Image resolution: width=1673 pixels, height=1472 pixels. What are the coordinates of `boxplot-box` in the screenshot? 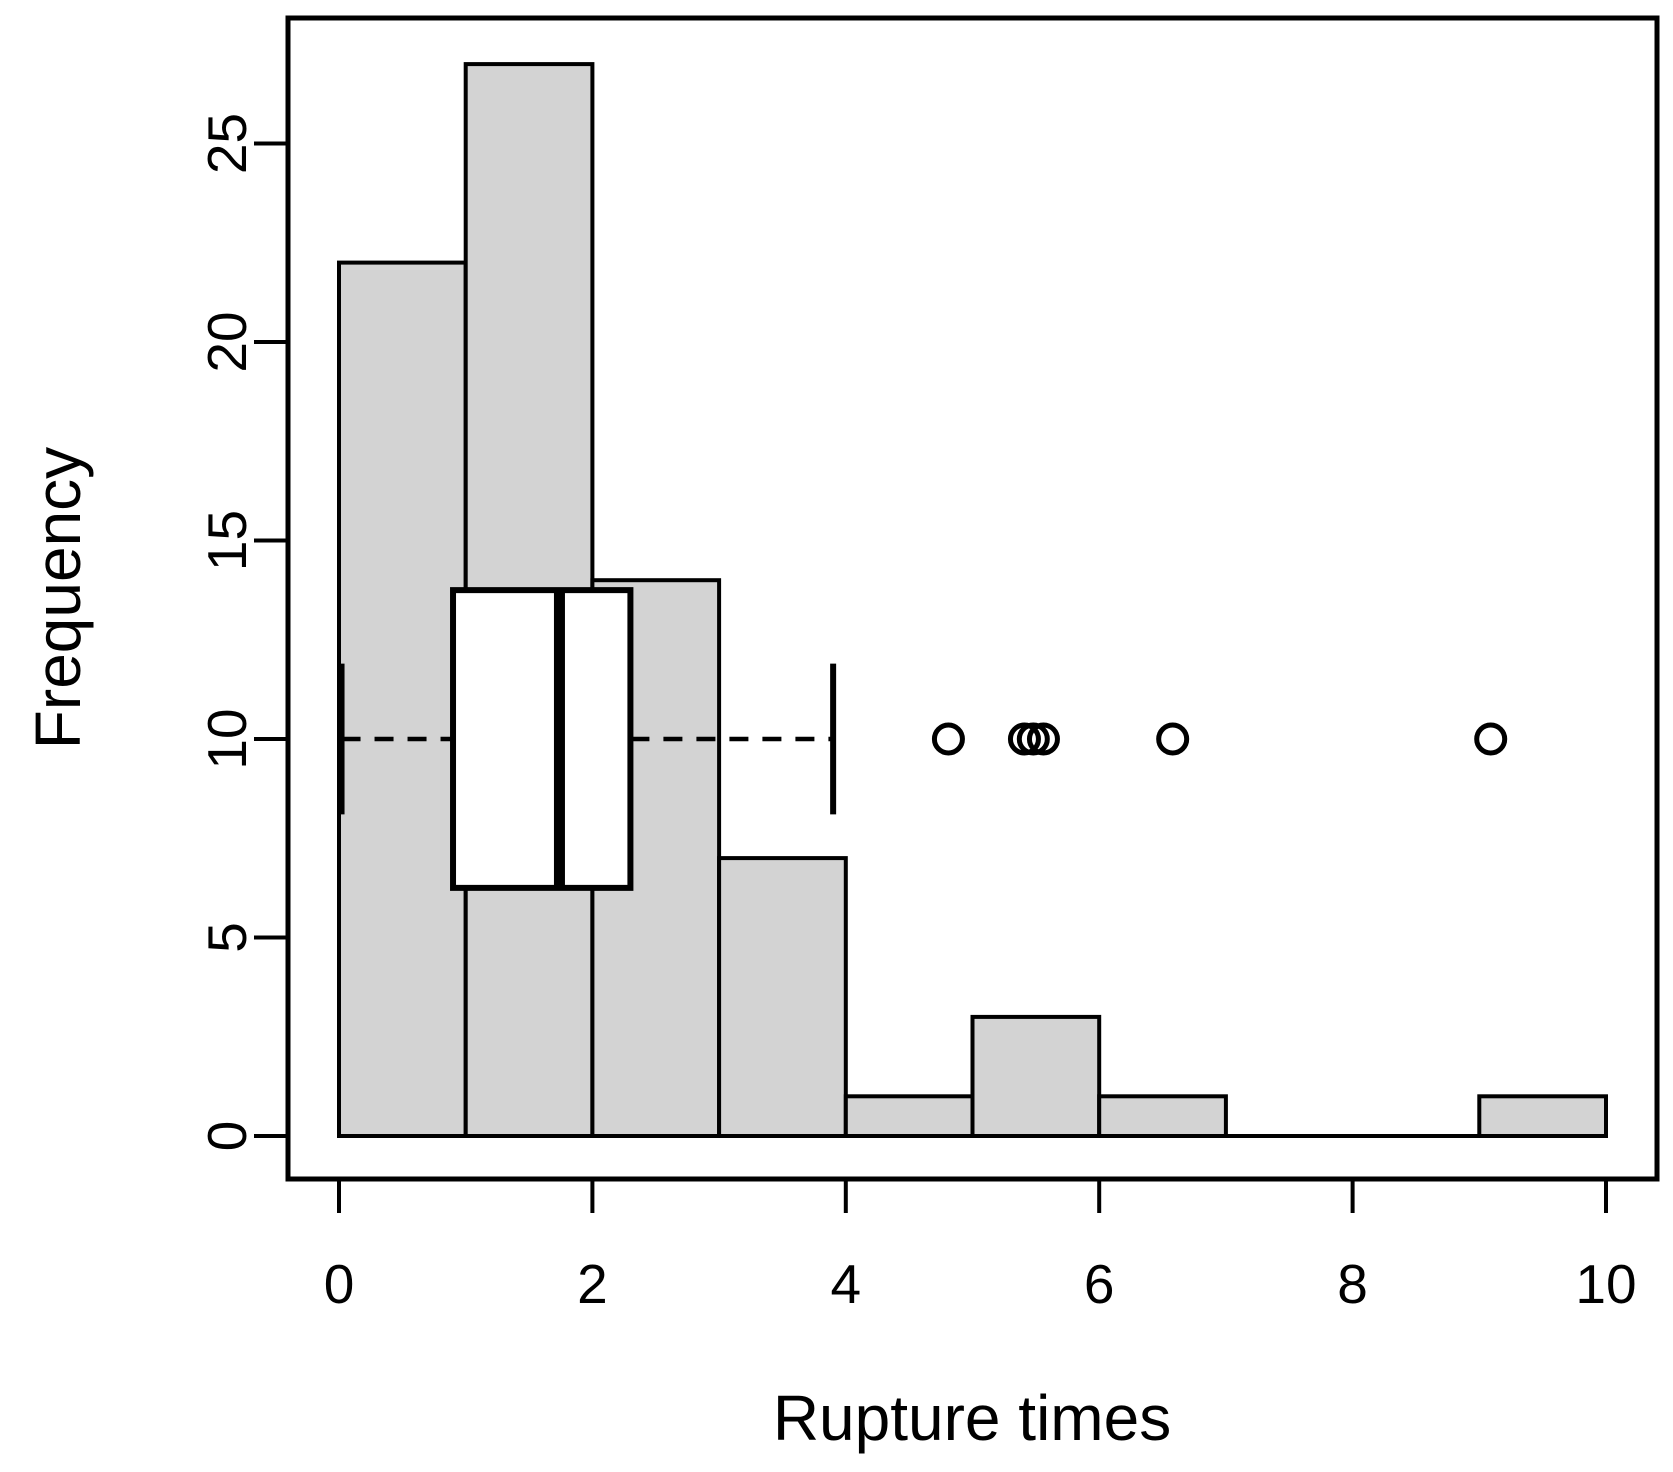 It's located at (542, 739).